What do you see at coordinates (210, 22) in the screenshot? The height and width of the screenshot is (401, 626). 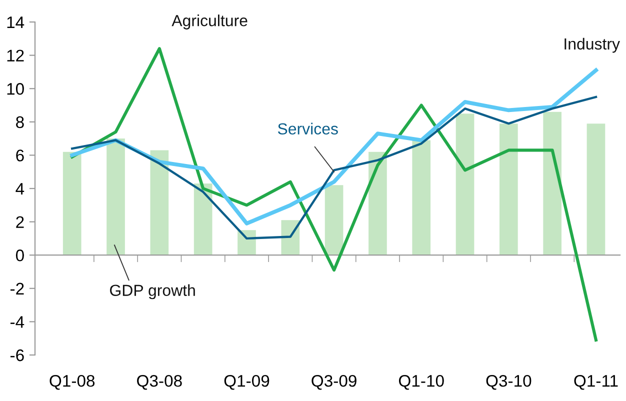 I see `series-label: Agriculture` at bounding box center [210, 22].